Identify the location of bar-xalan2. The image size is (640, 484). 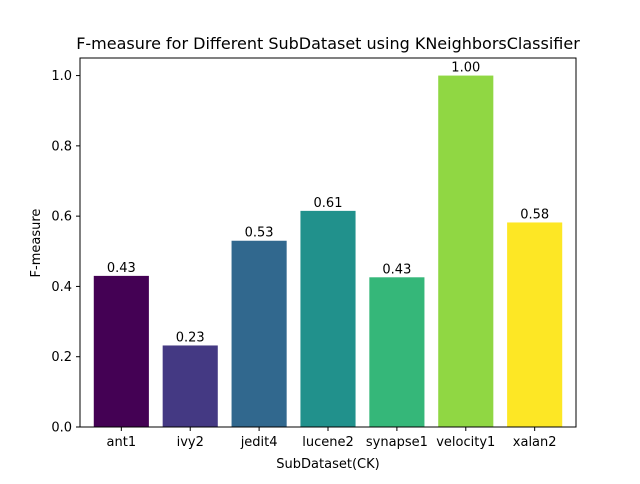
(535, 324).